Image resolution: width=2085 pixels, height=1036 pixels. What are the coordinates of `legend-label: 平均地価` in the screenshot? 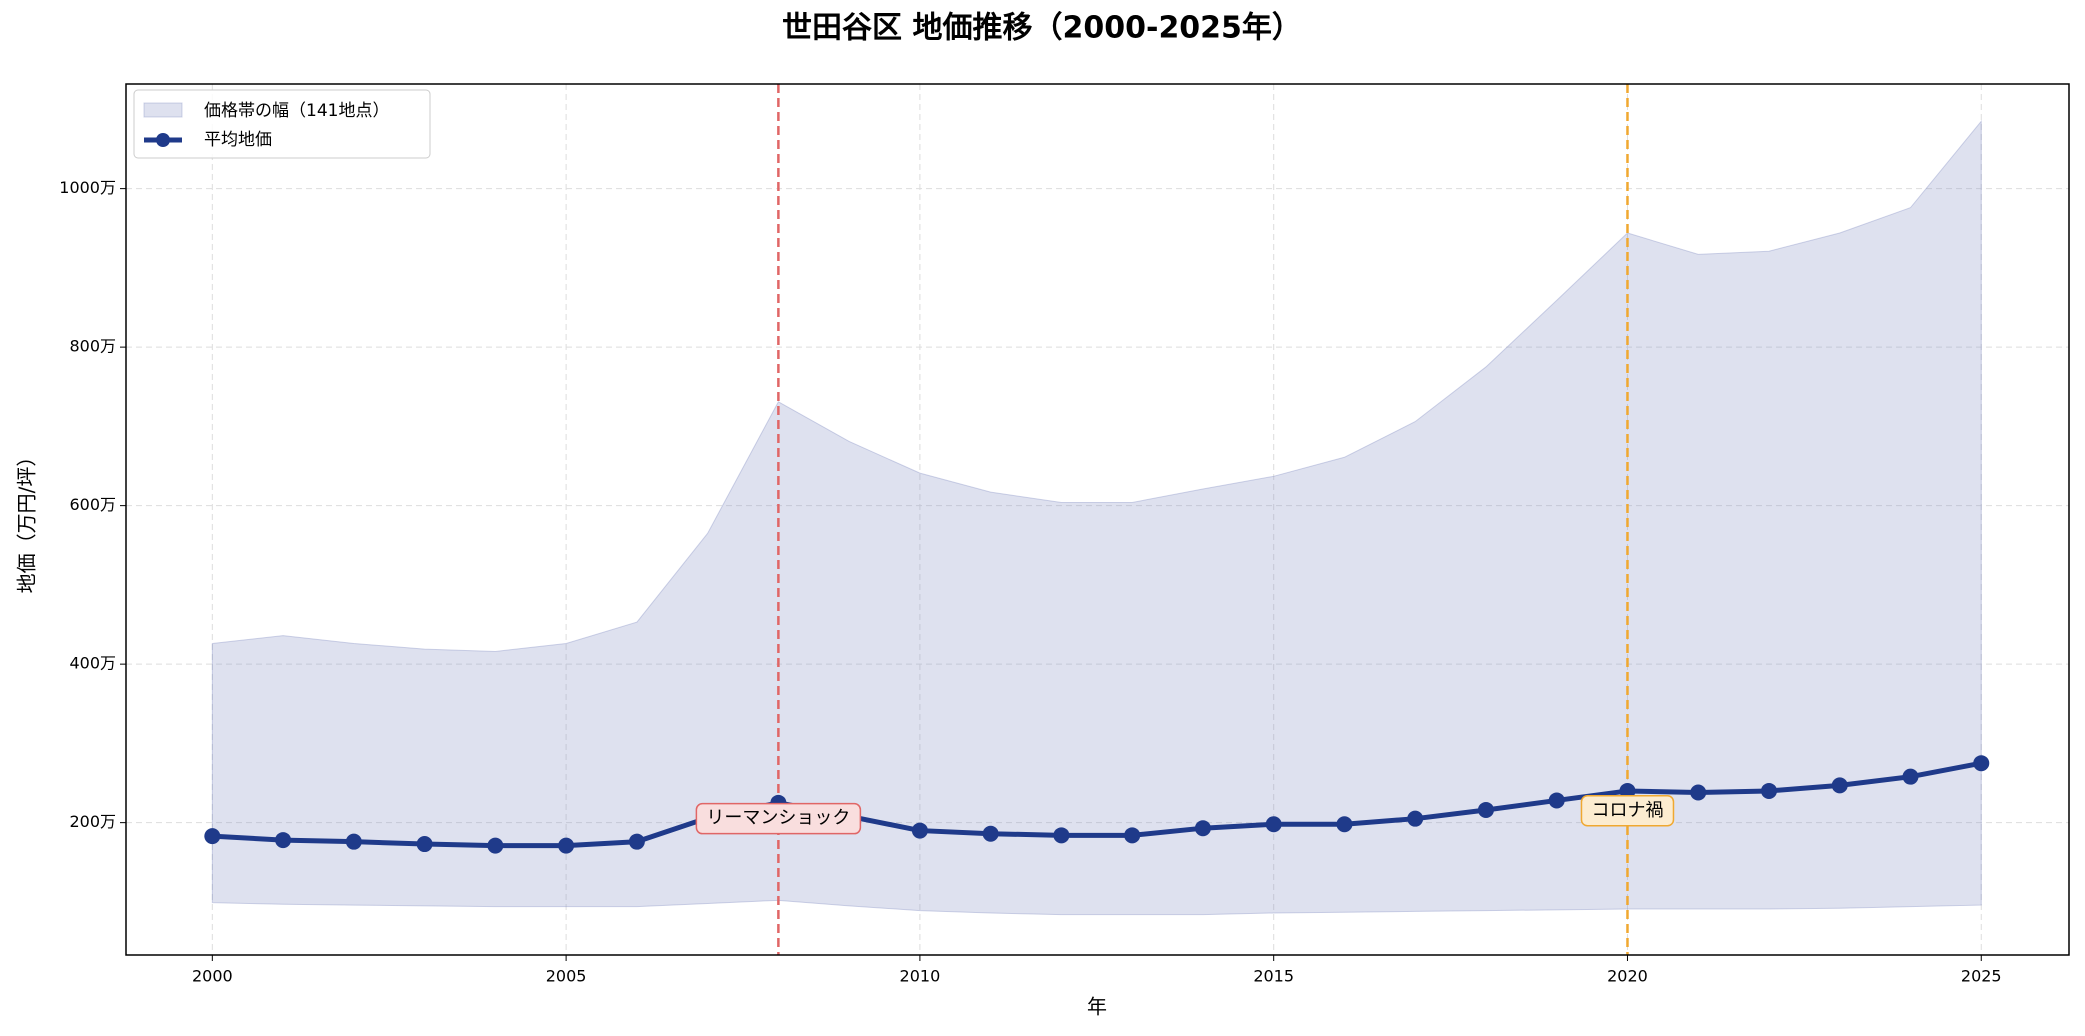 It's located at (238, 140).